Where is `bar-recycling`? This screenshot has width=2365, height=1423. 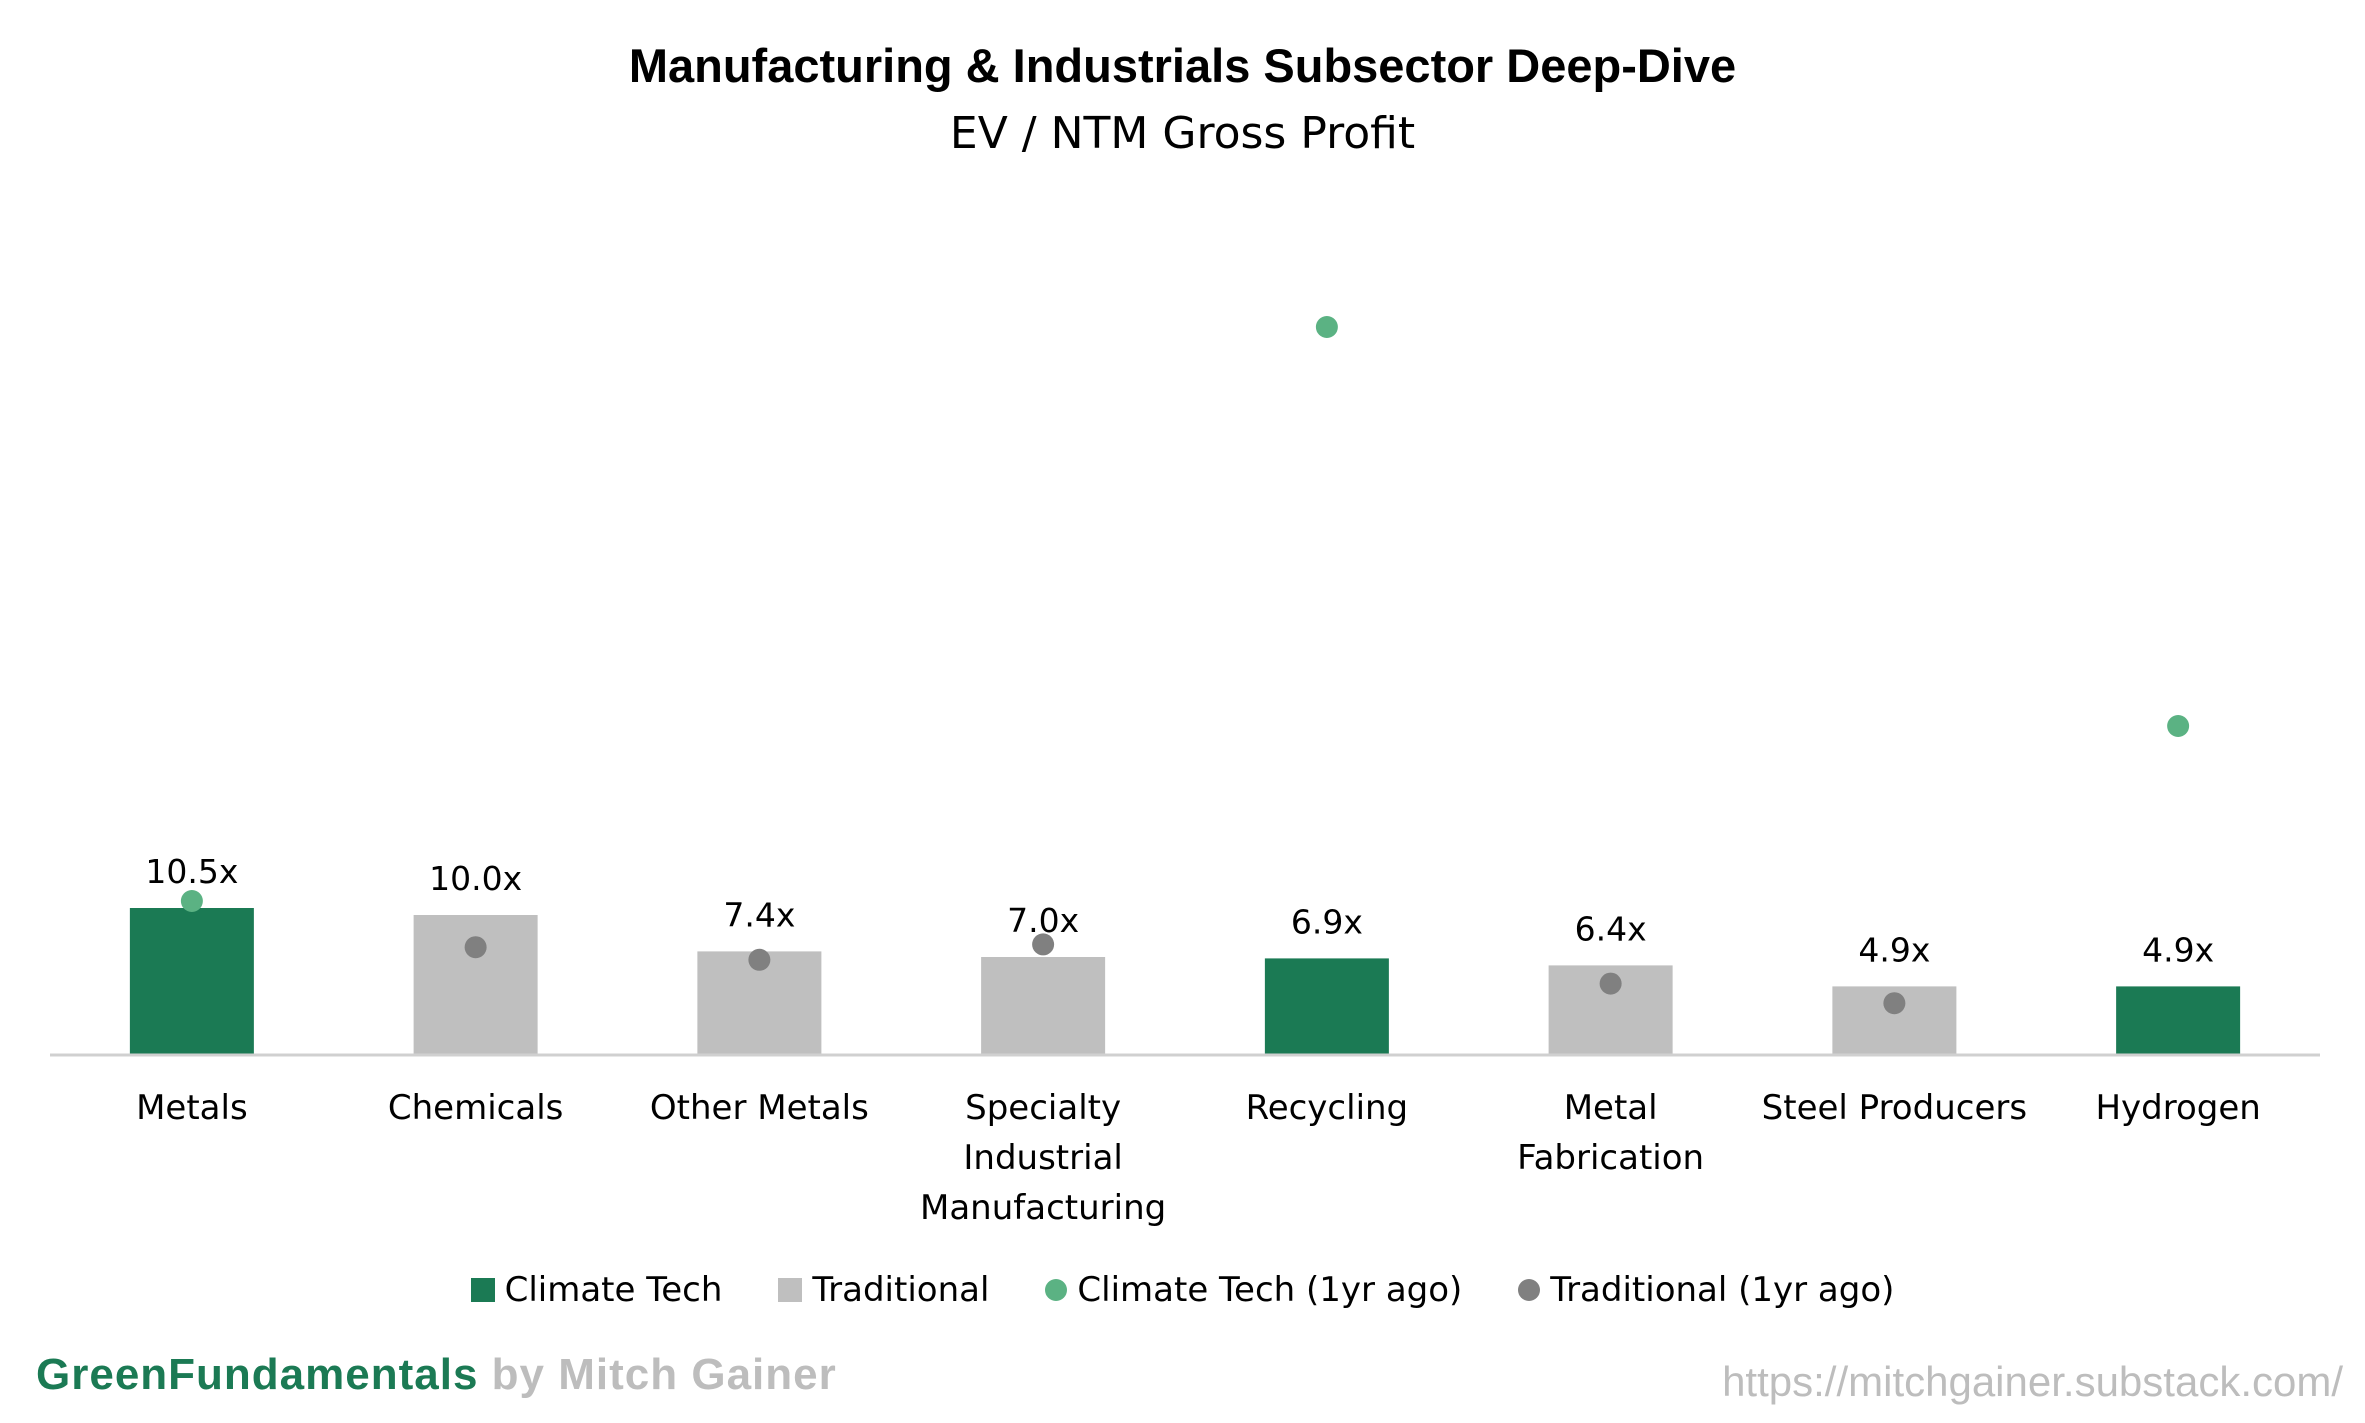 bar-recycling is located at coordinates (1326, 1006).